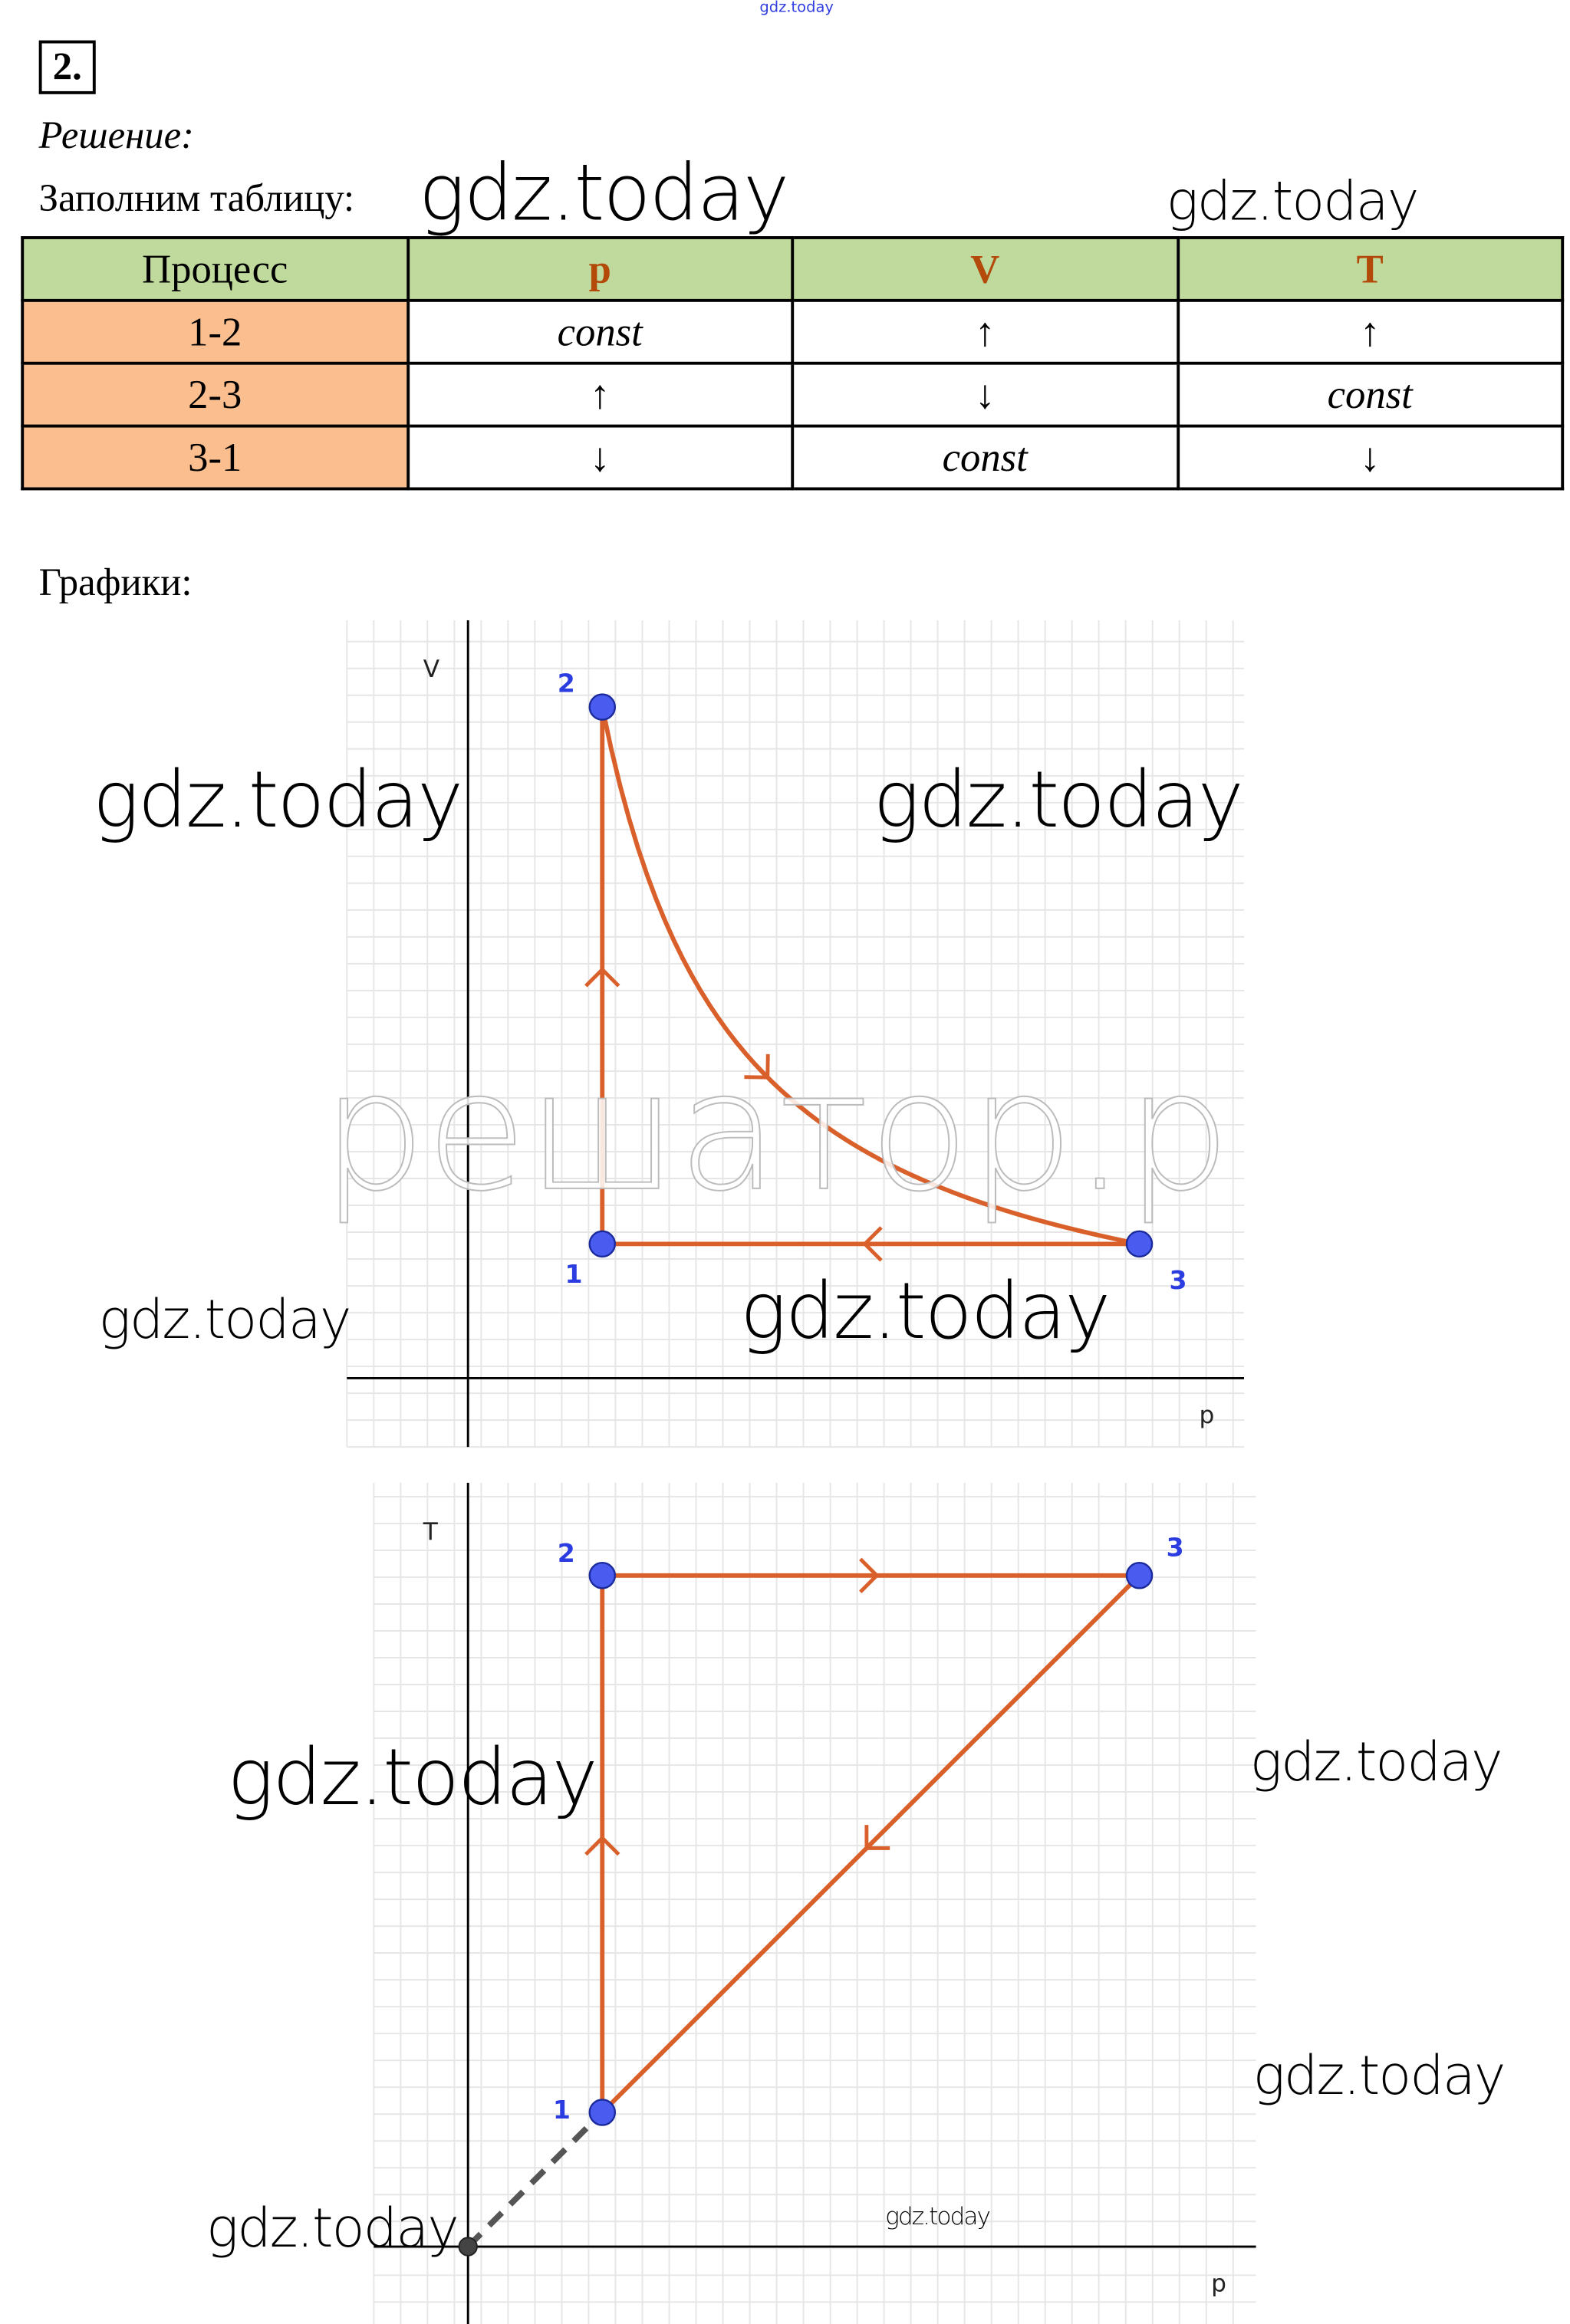  What do you see at coordinates (1371, 269) in the screenshot?
I see `header-t: T` at bounding box center [1371, 269].